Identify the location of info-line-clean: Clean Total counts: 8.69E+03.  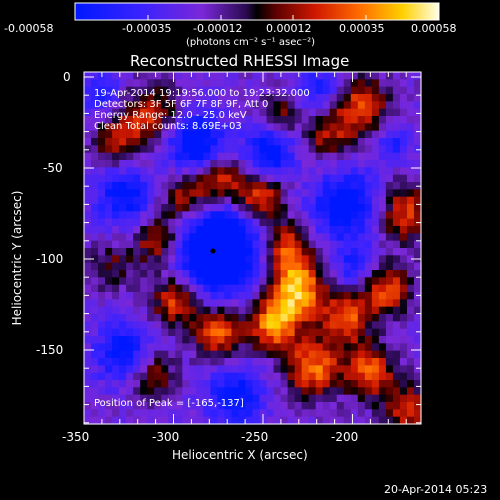
(168, 126).